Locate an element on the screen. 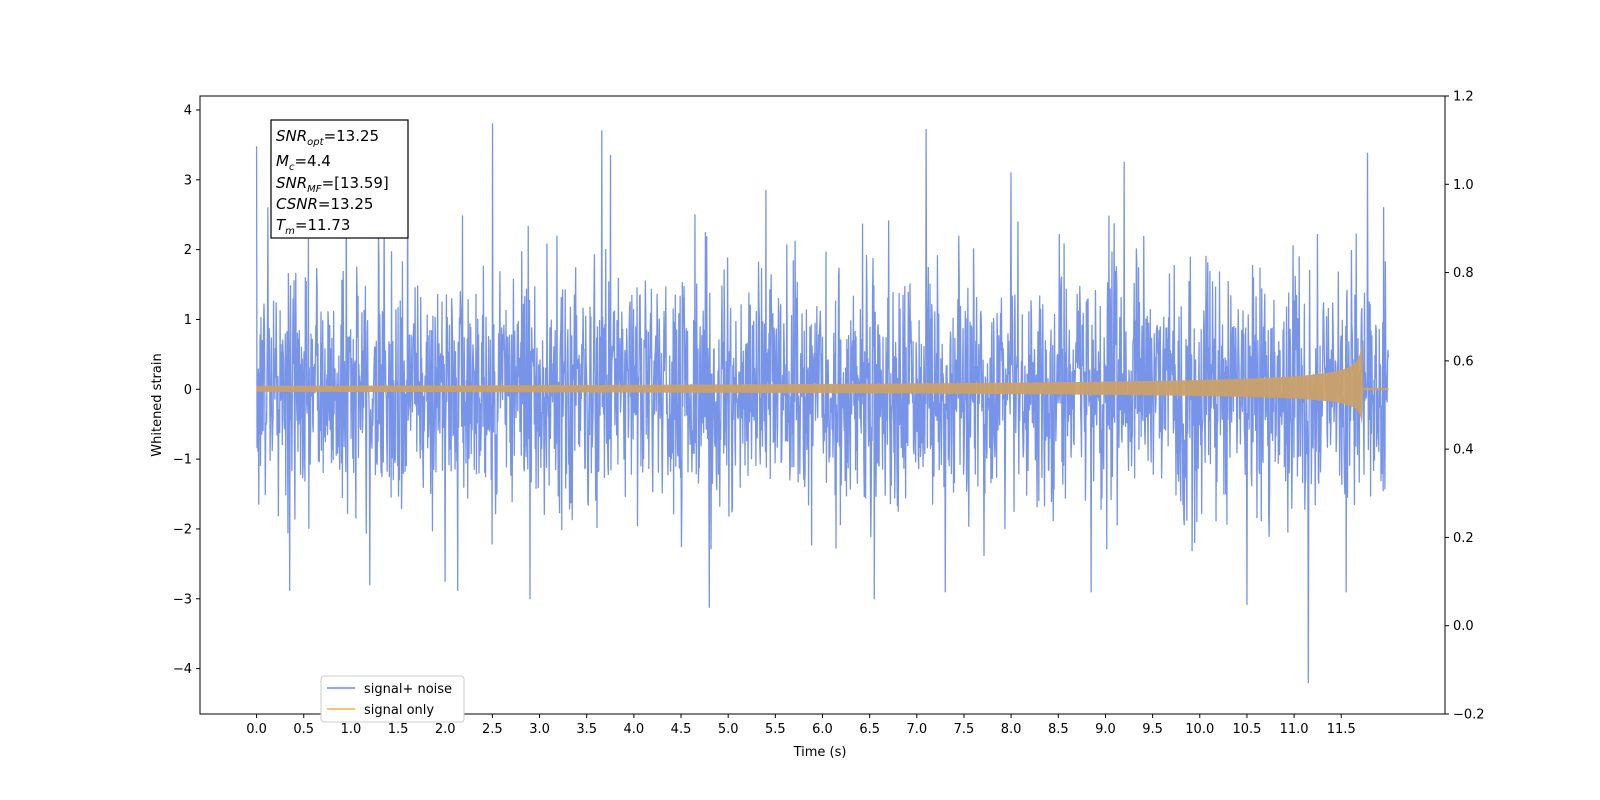 The image size is (1600, 800). y-tick-label: −4 is located at coordinates (182, 669).